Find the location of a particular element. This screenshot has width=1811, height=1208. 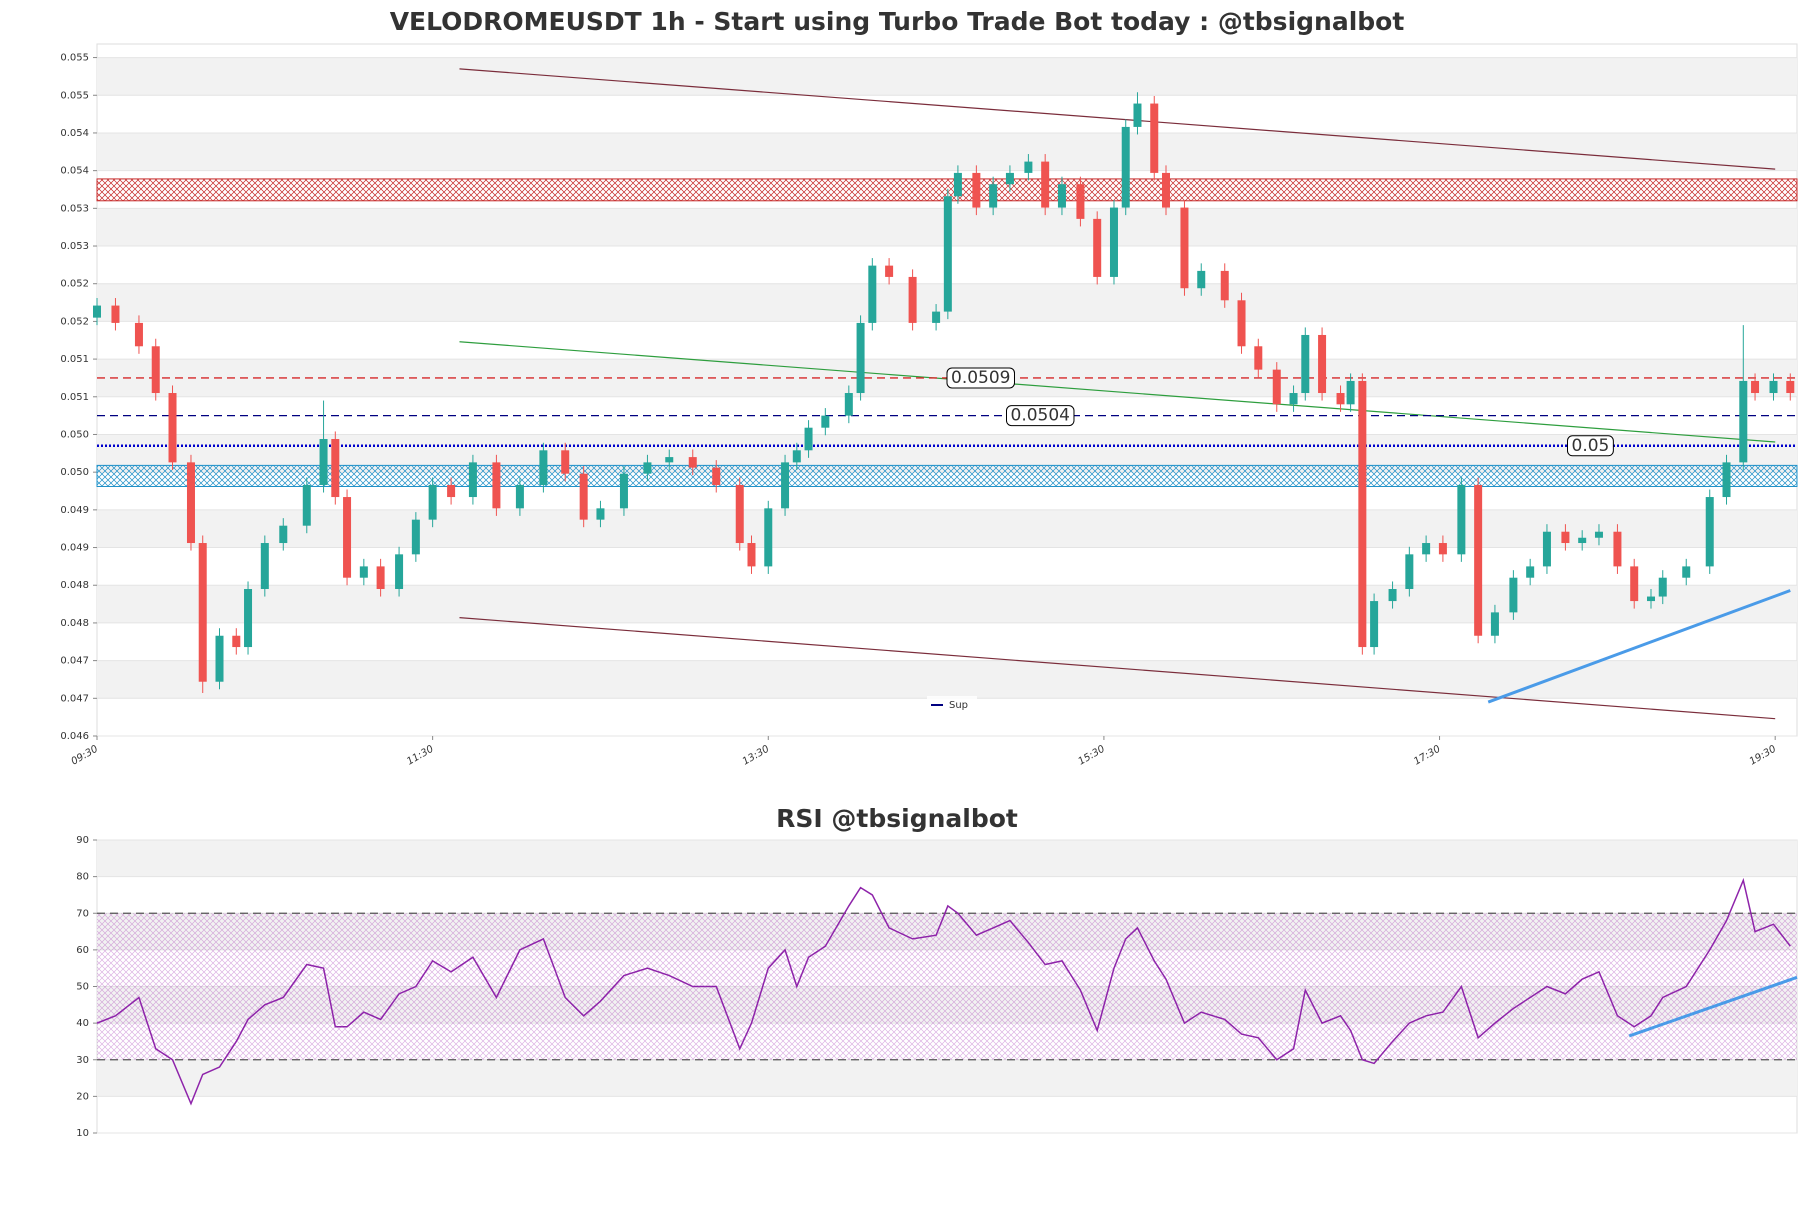

level-label: 0.0504 is located at coordinates (1040, 416).